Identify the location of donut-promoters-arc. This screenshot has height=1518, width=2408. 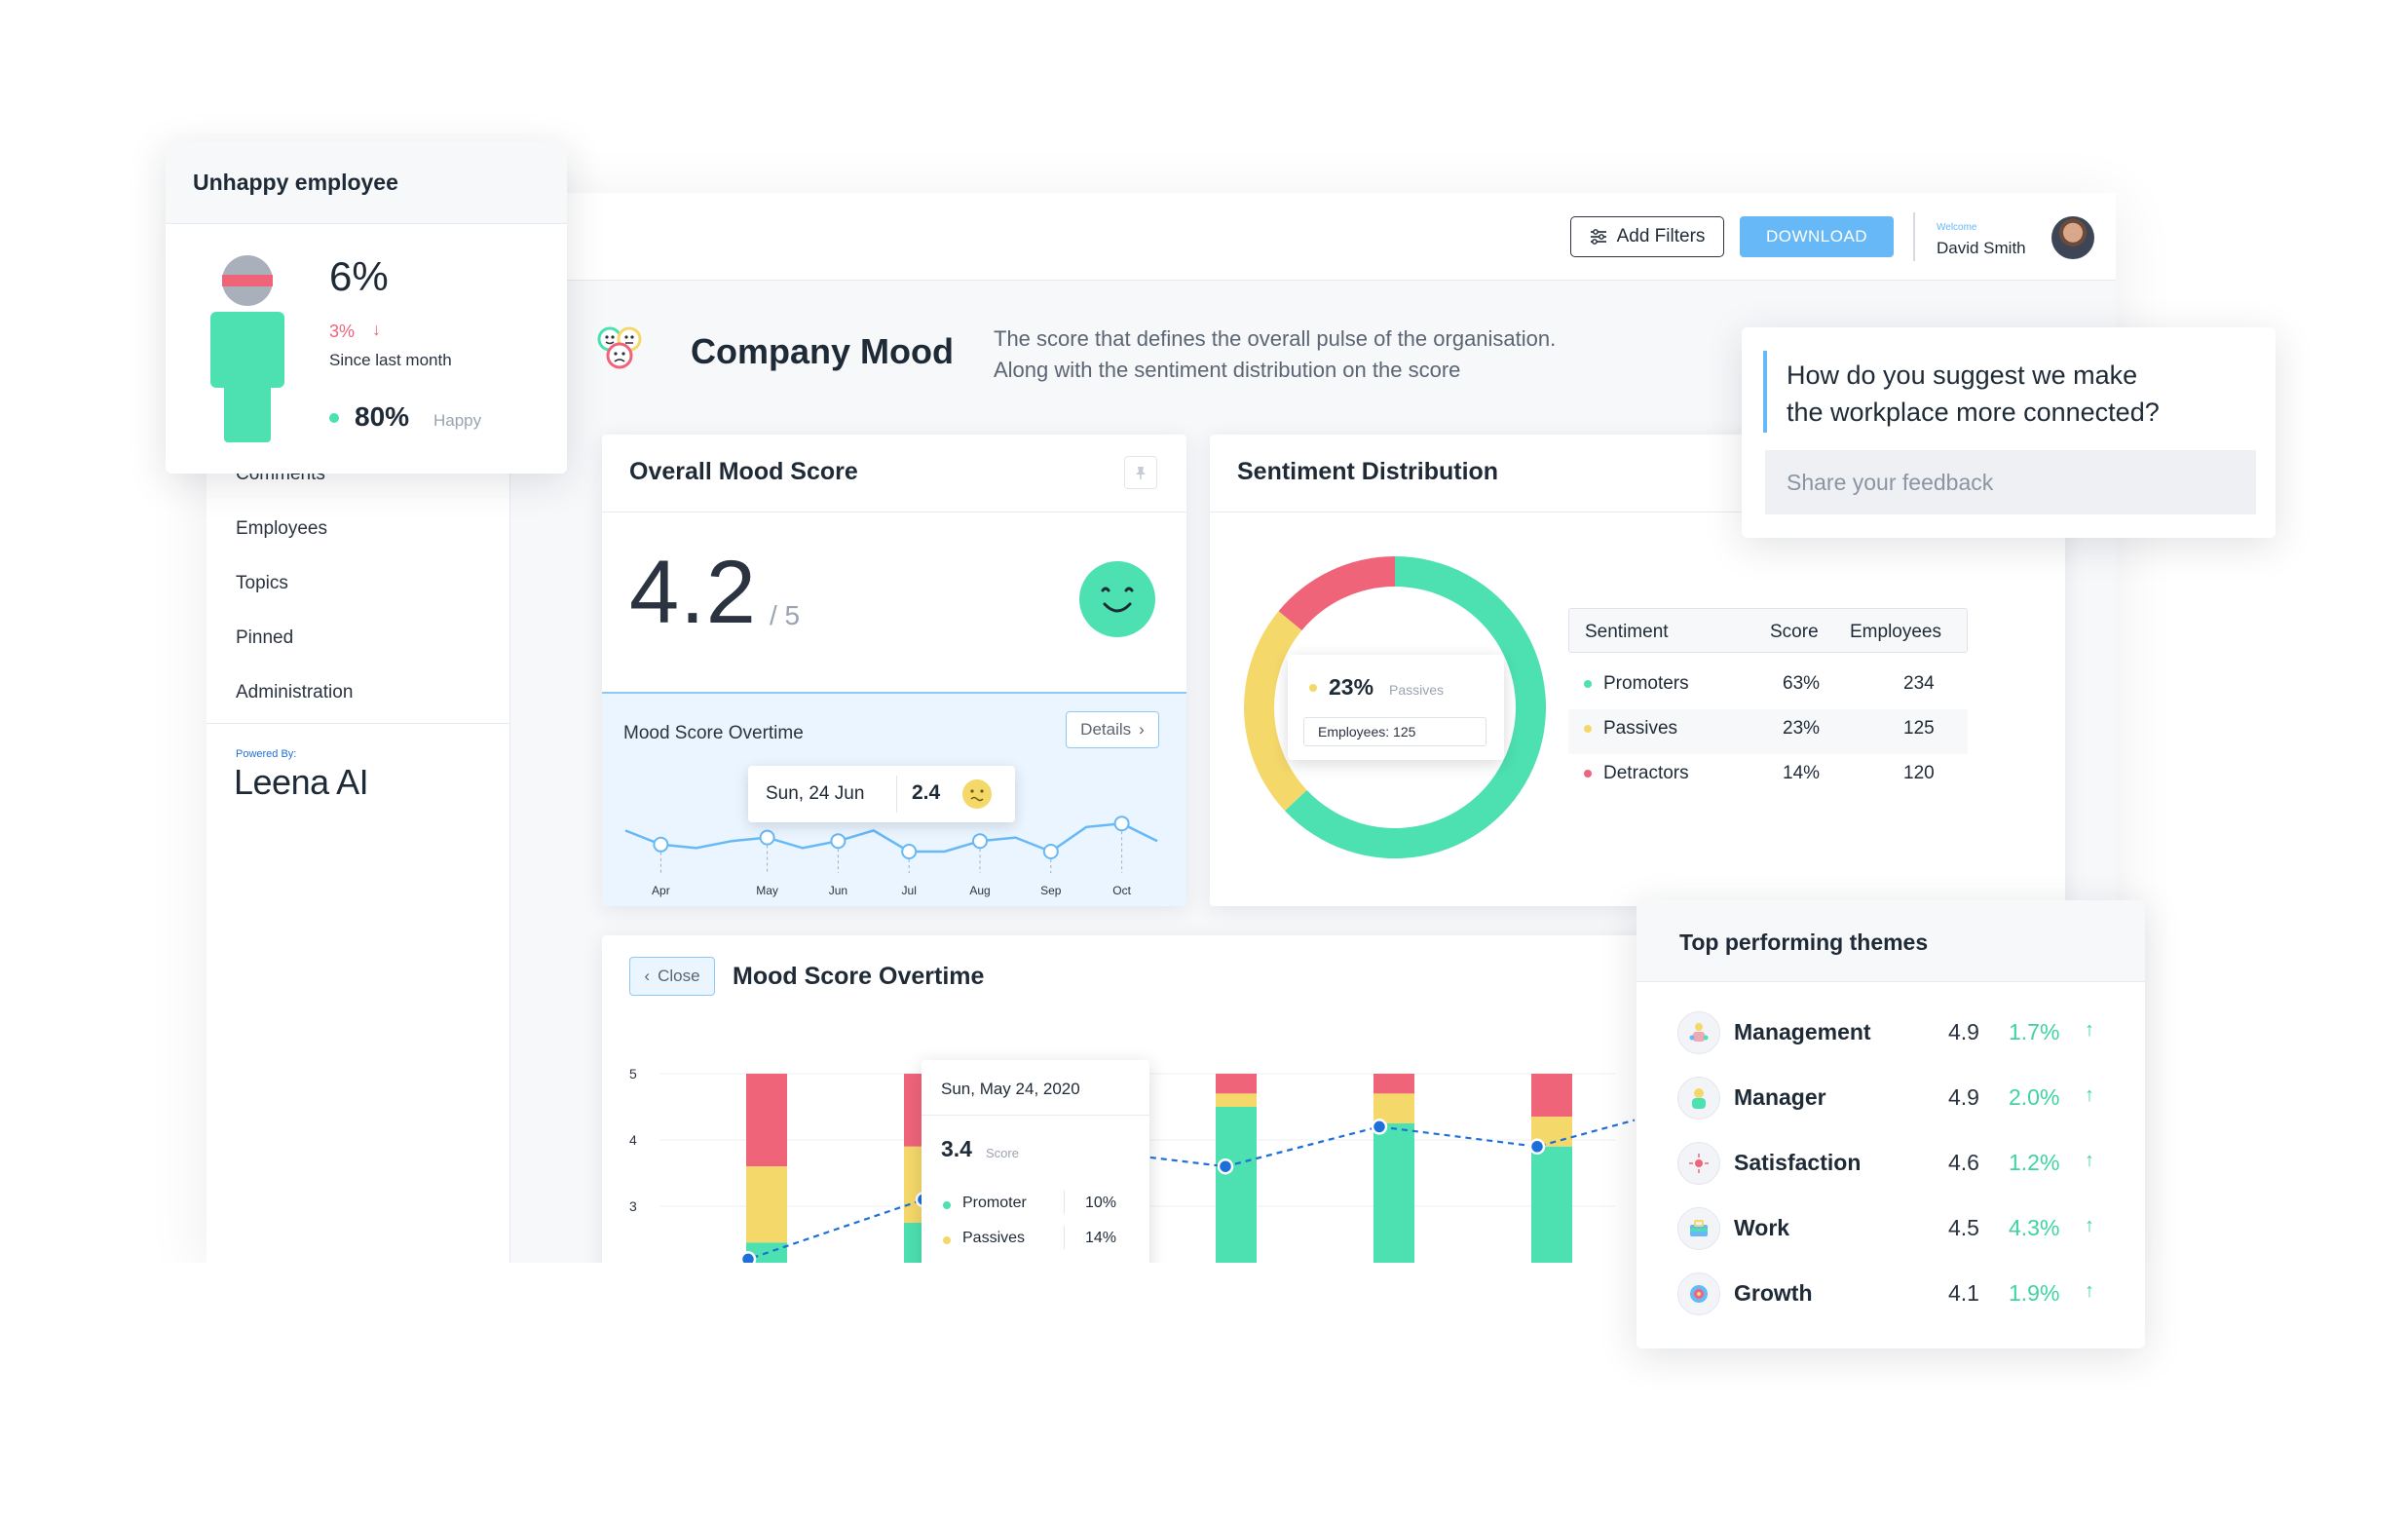
(1415, 707).